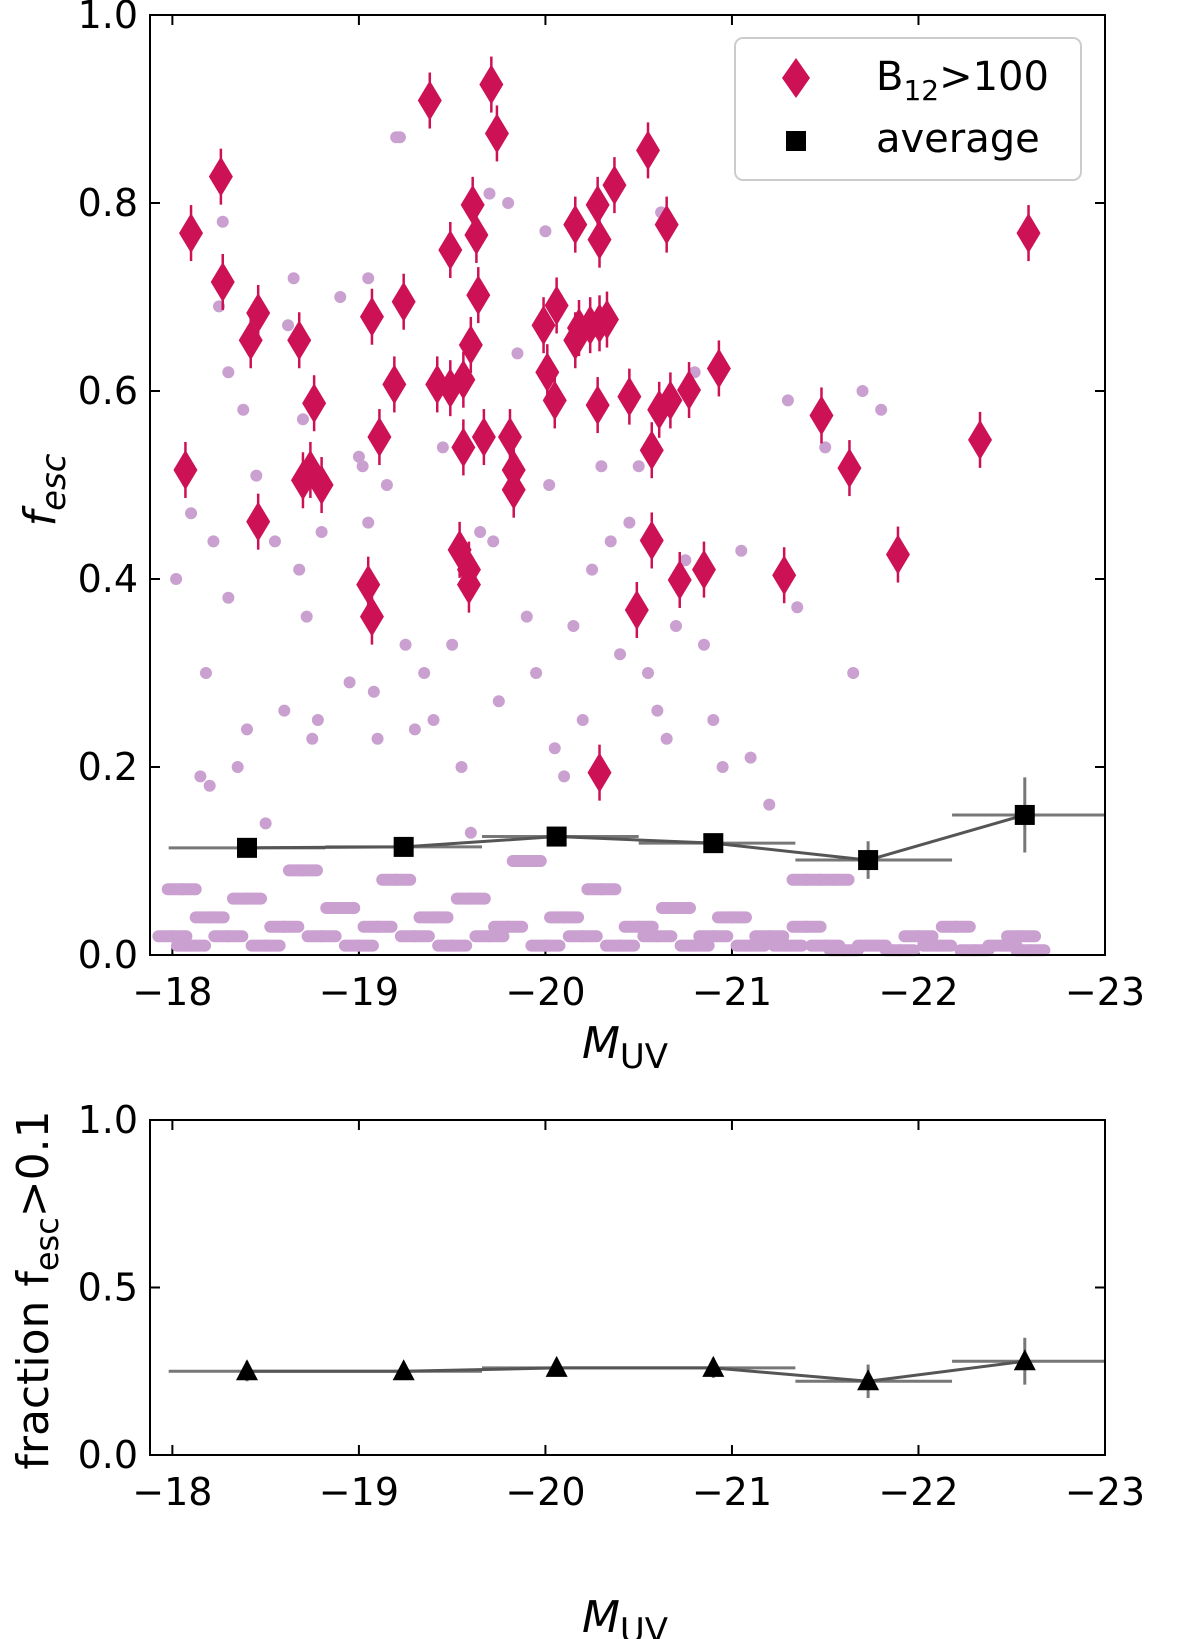 The image size is (1200, 1639). What do you see at coordinates (108, 1288) in the screenshot?
I see `y-tick-label: 0.5` at bounding box center [108, 1288].